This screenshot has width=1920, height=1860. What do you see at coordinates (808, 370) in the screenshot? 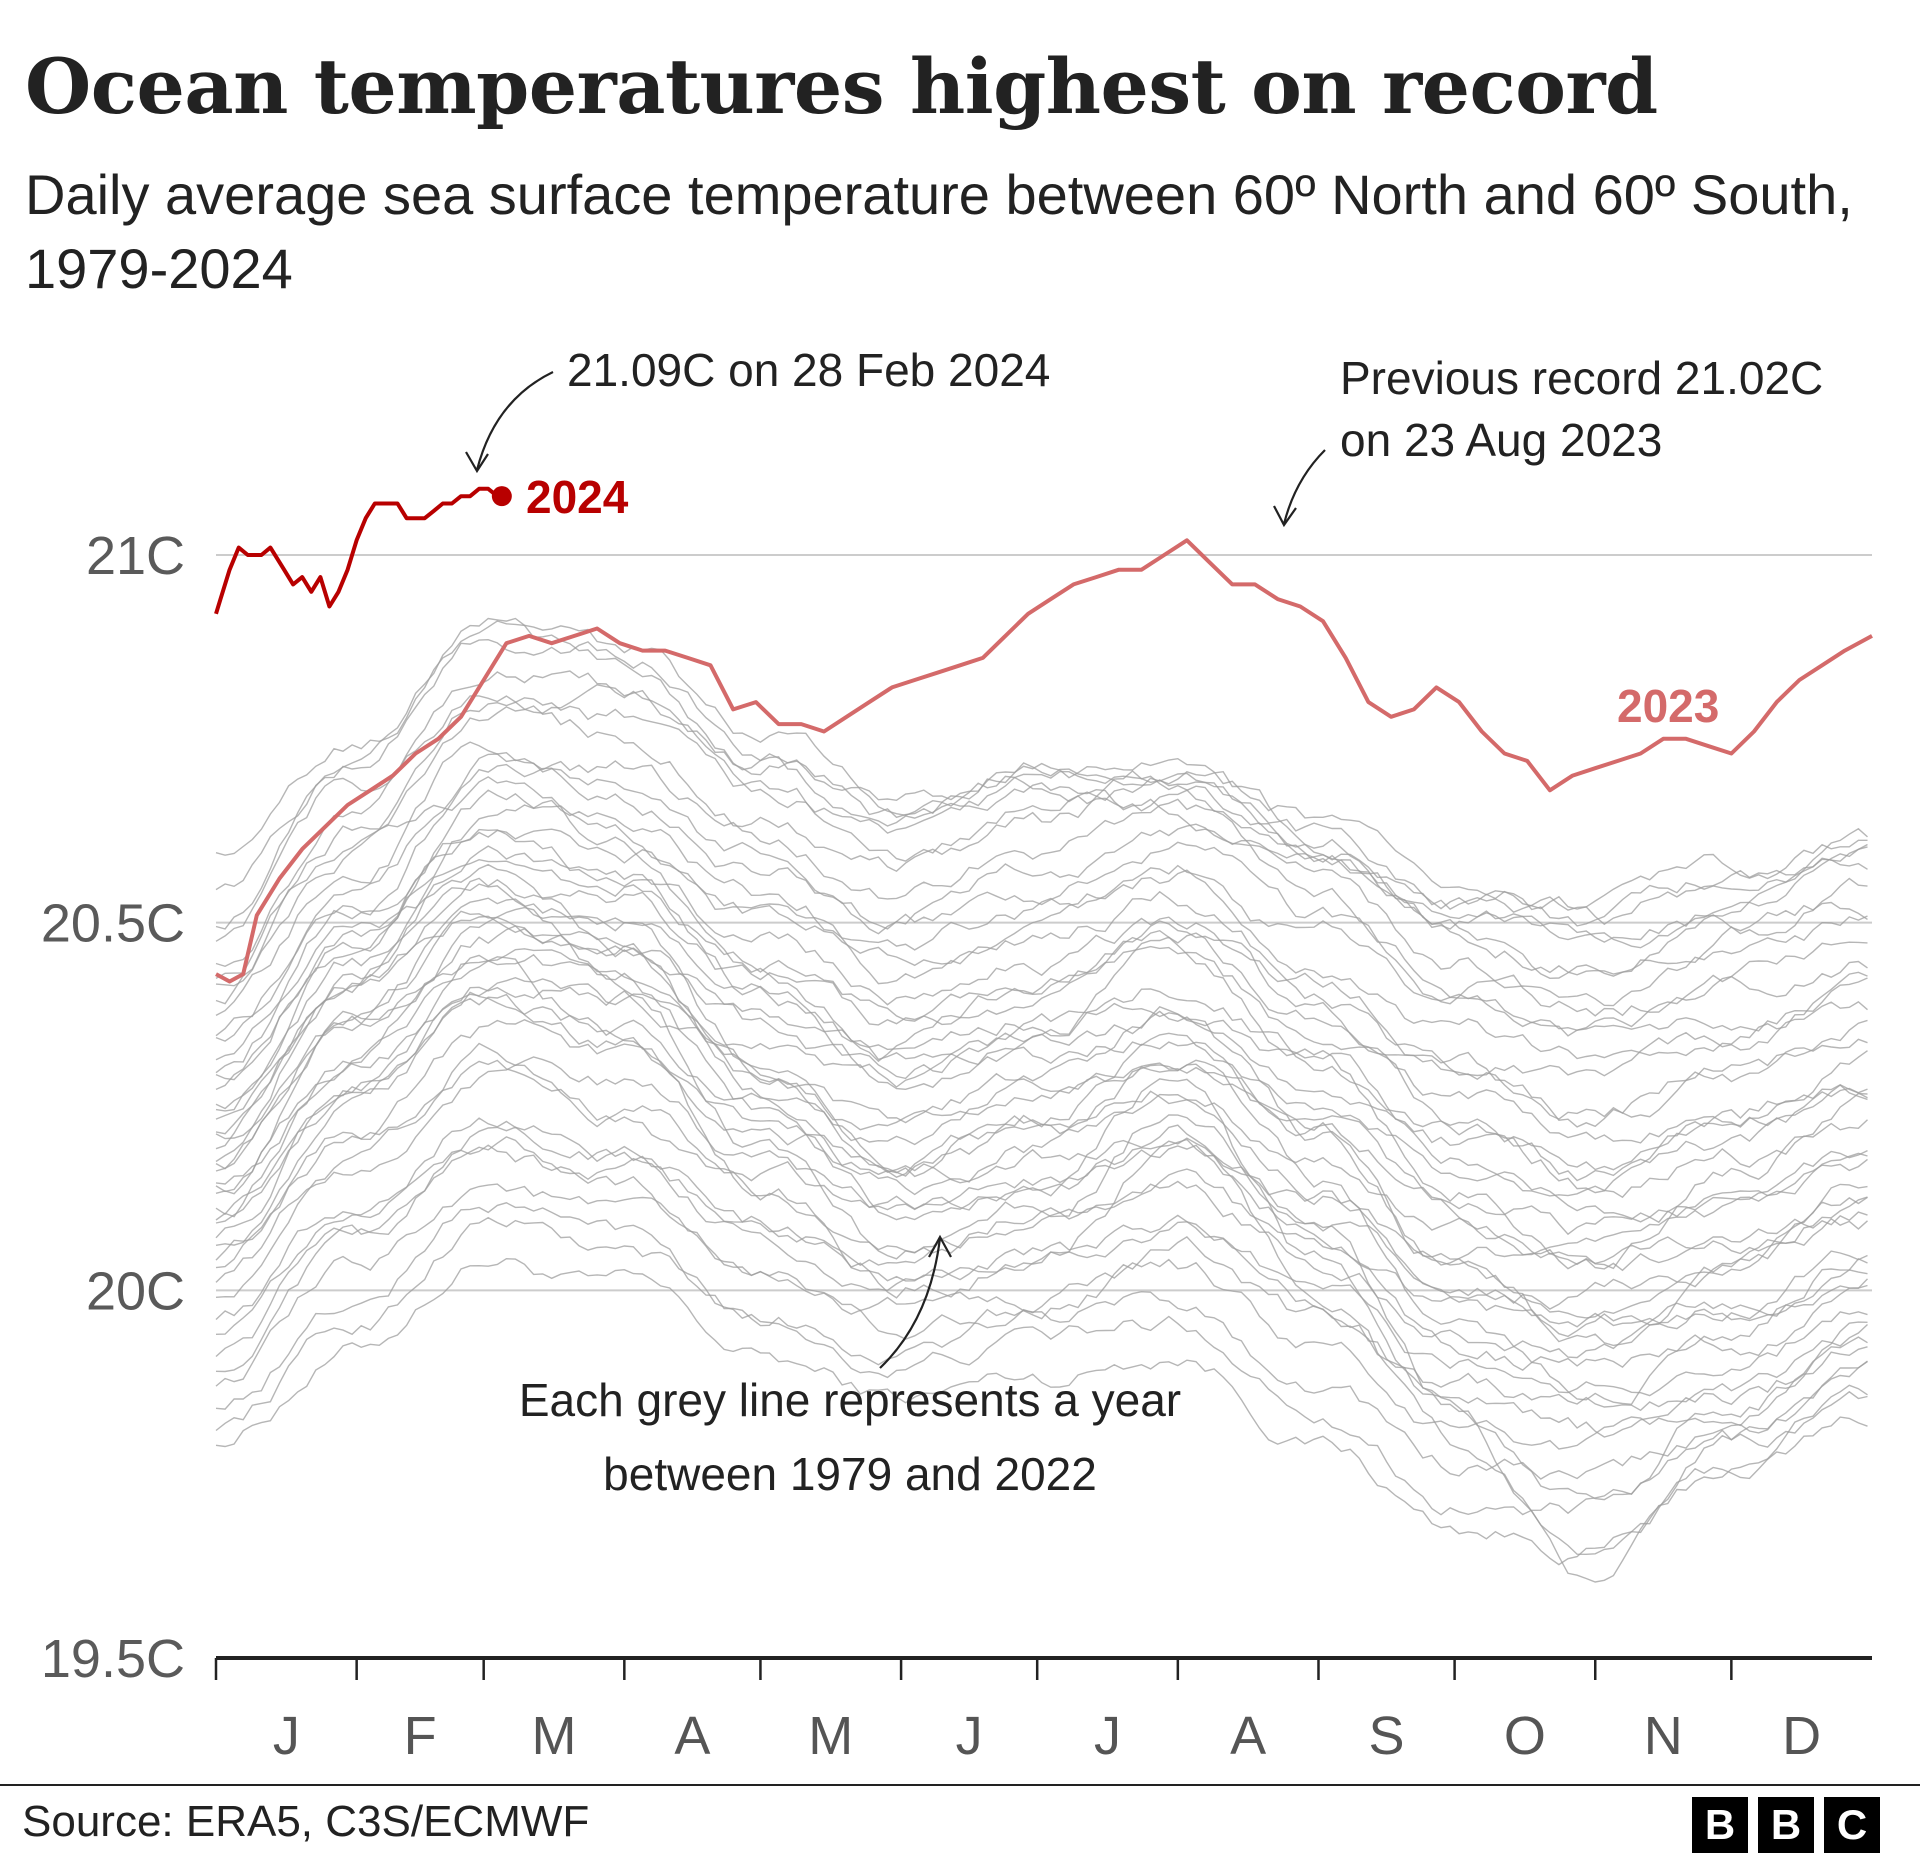
I see `record-2024-annotation: 21.09C on 28 Feb 2024` at bounding box center [808, 370].